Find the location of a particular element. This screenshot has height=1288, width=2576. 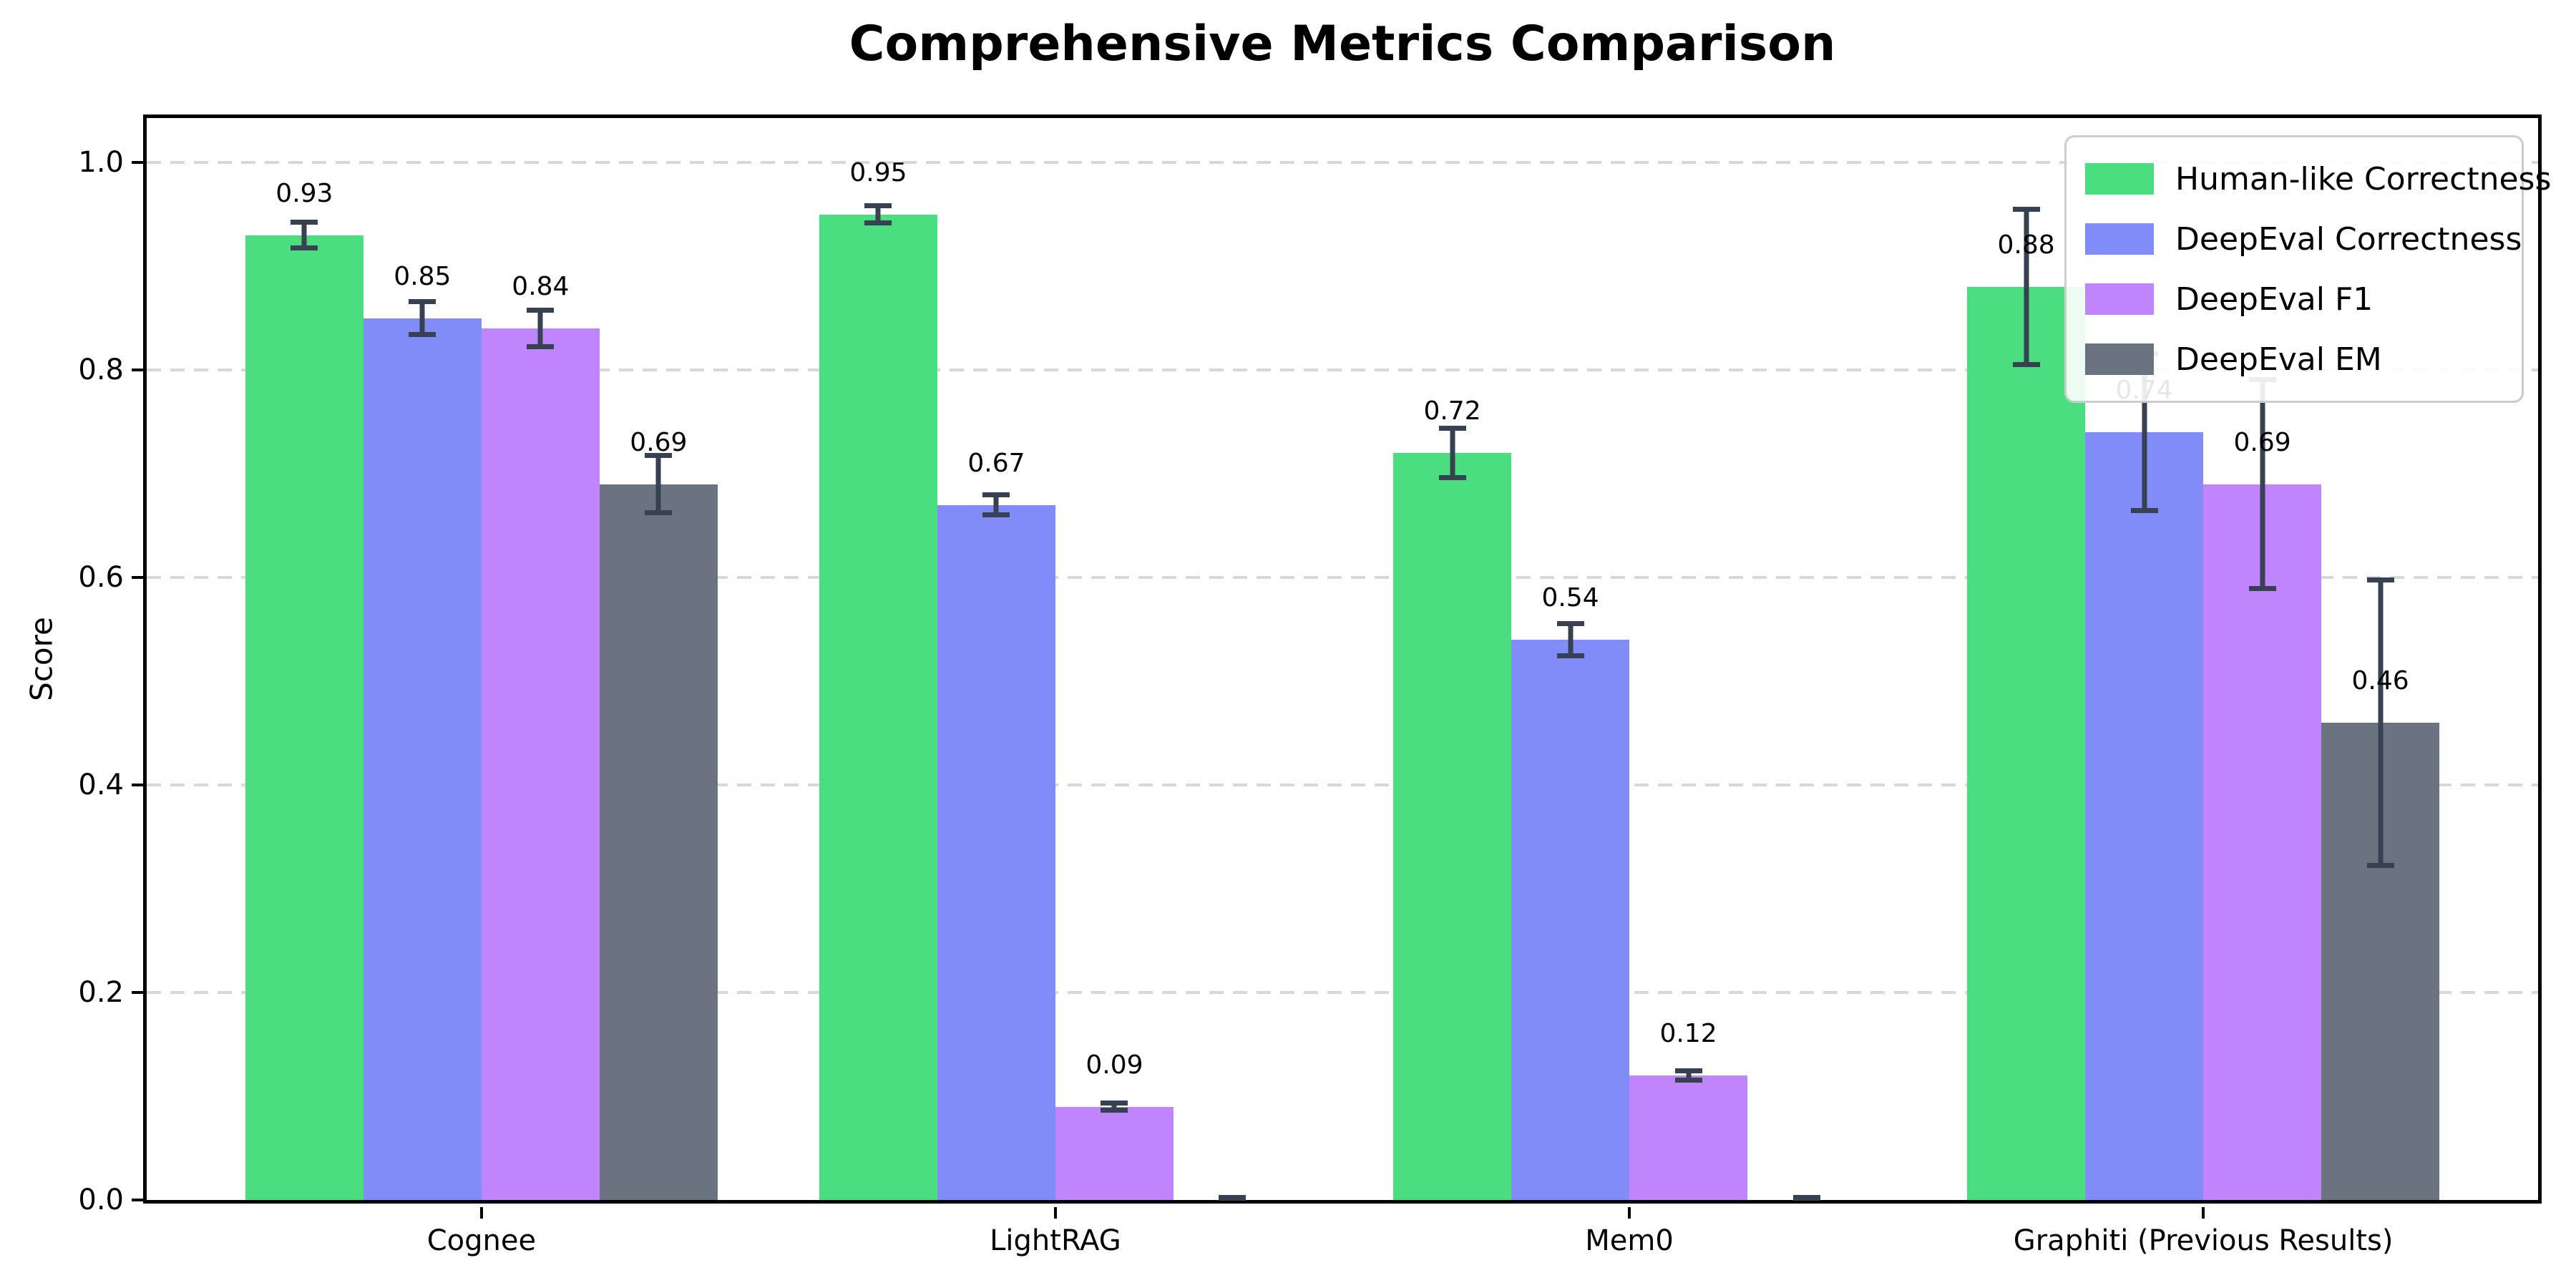

x-tick-label: Cognee is located at coordinates (481, 1240).